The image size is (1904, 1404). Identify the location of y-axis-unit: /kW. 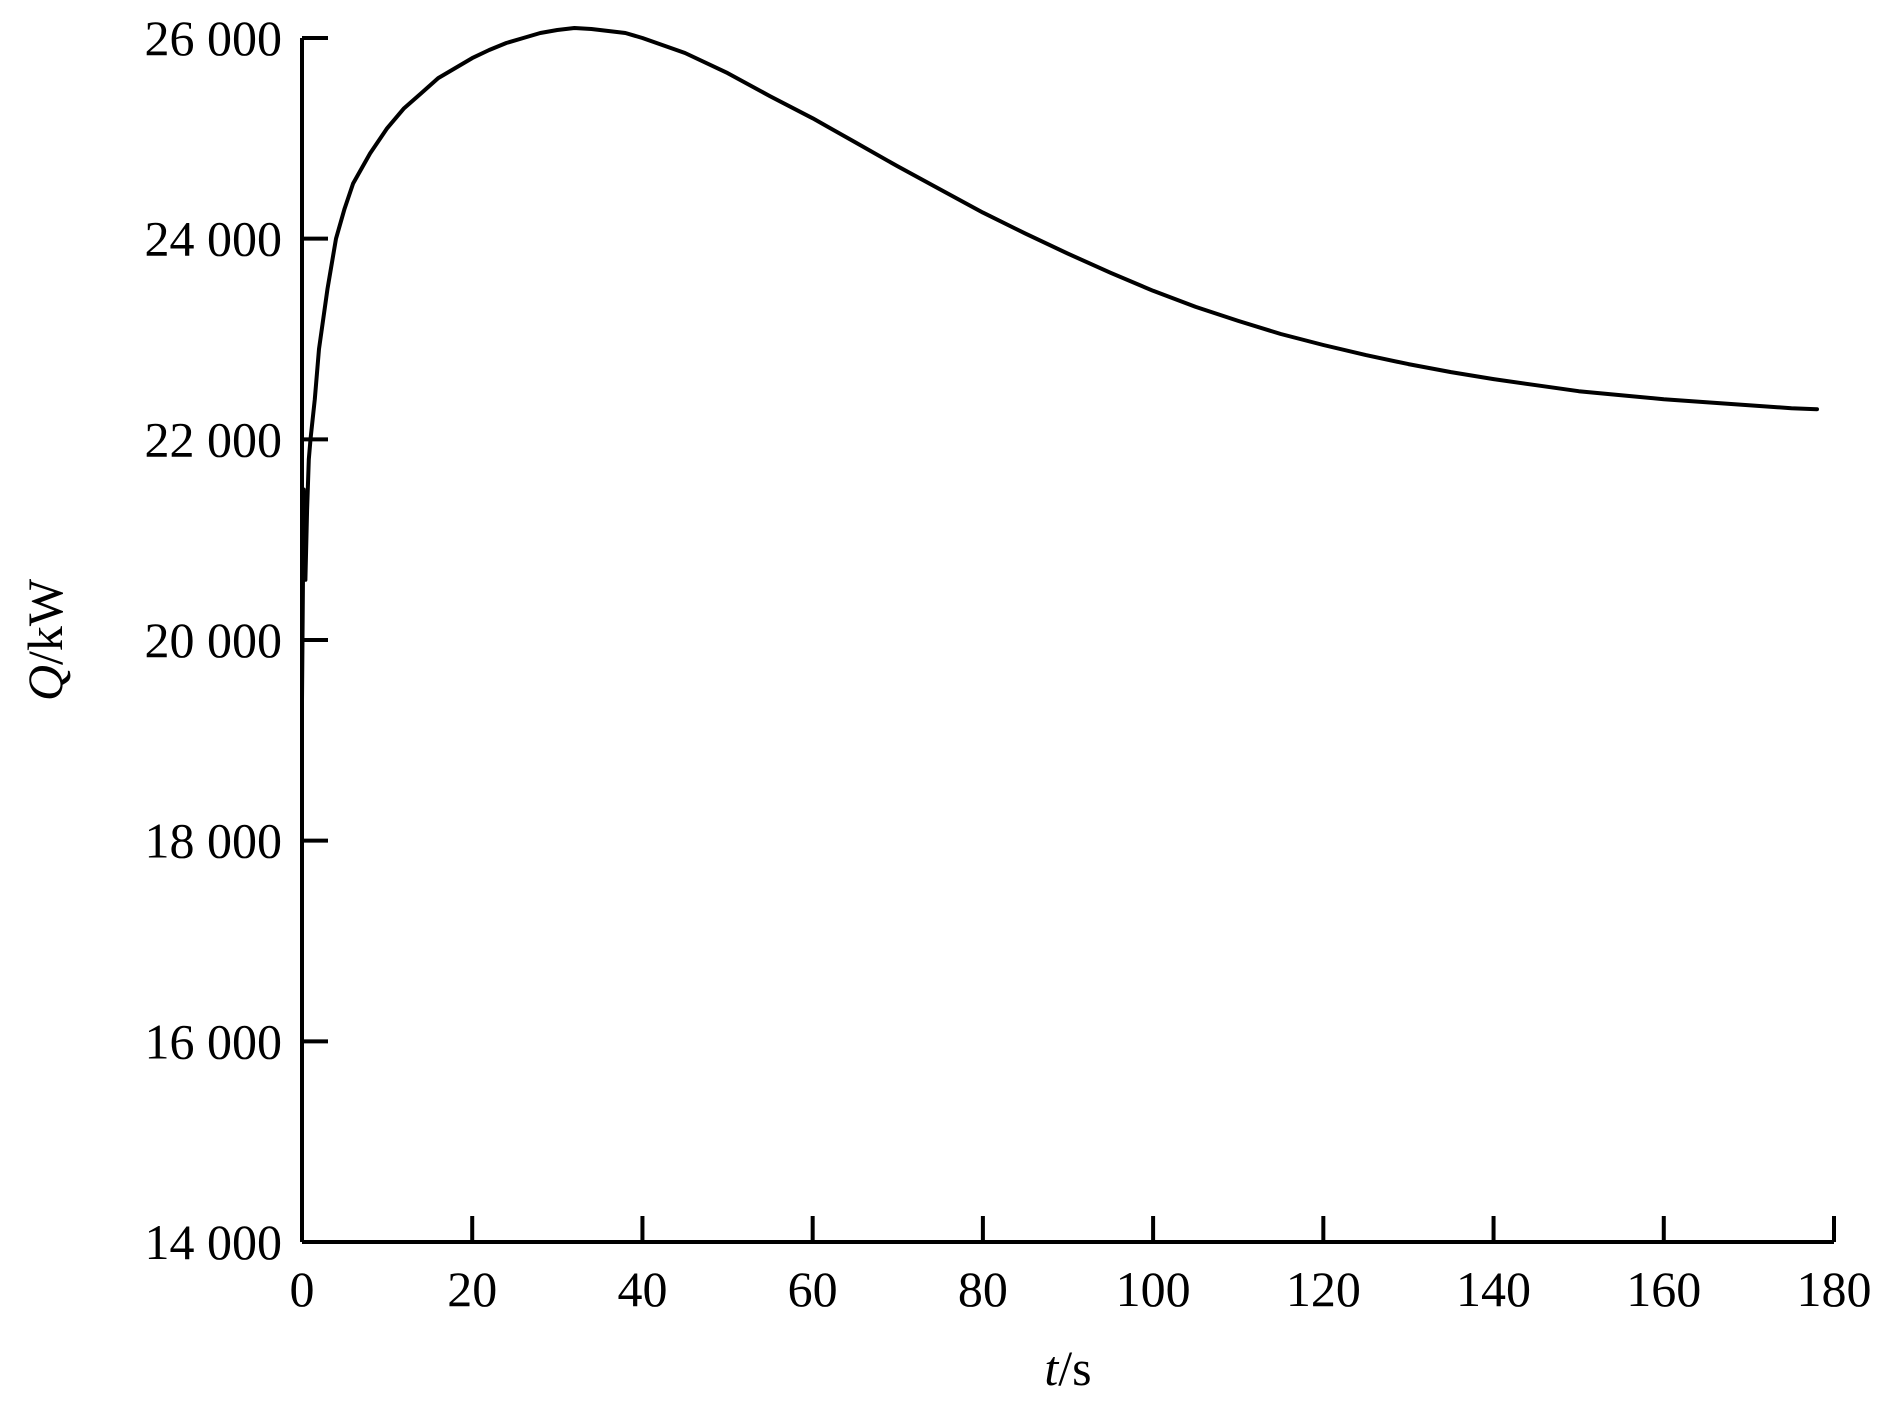
(45, 621).